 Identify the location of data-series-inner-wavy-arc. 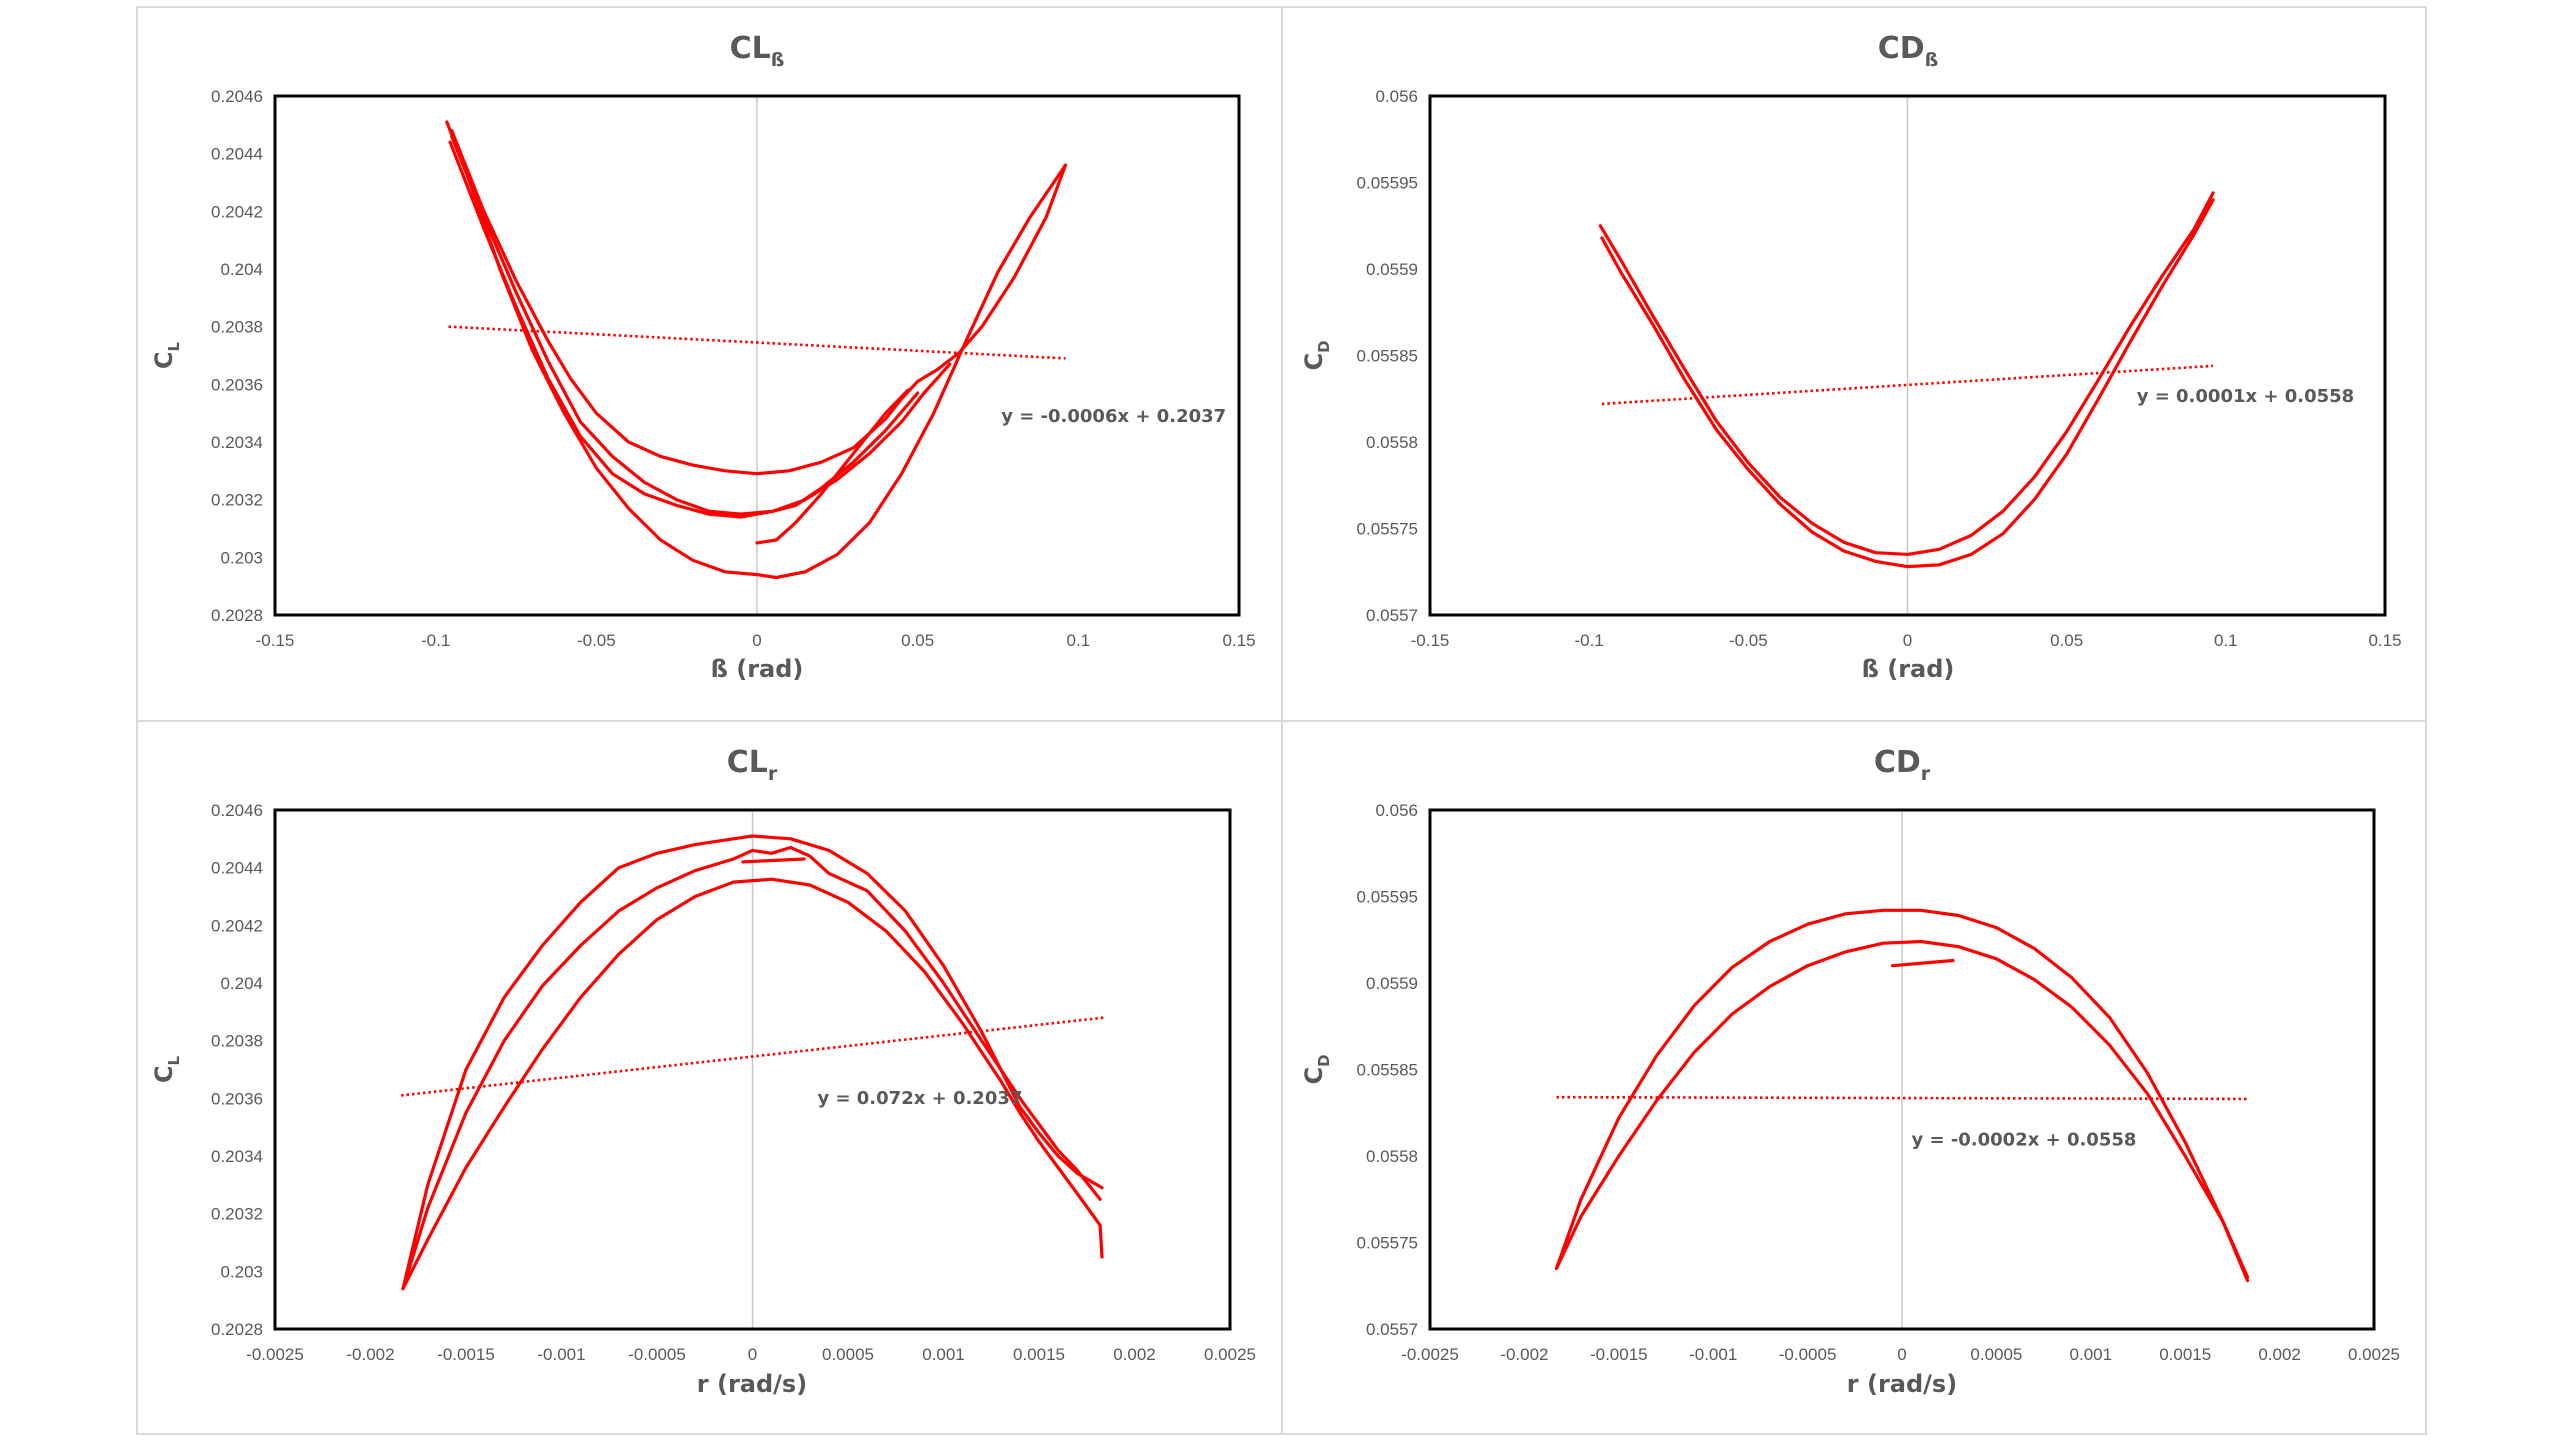
(1902, 1109).